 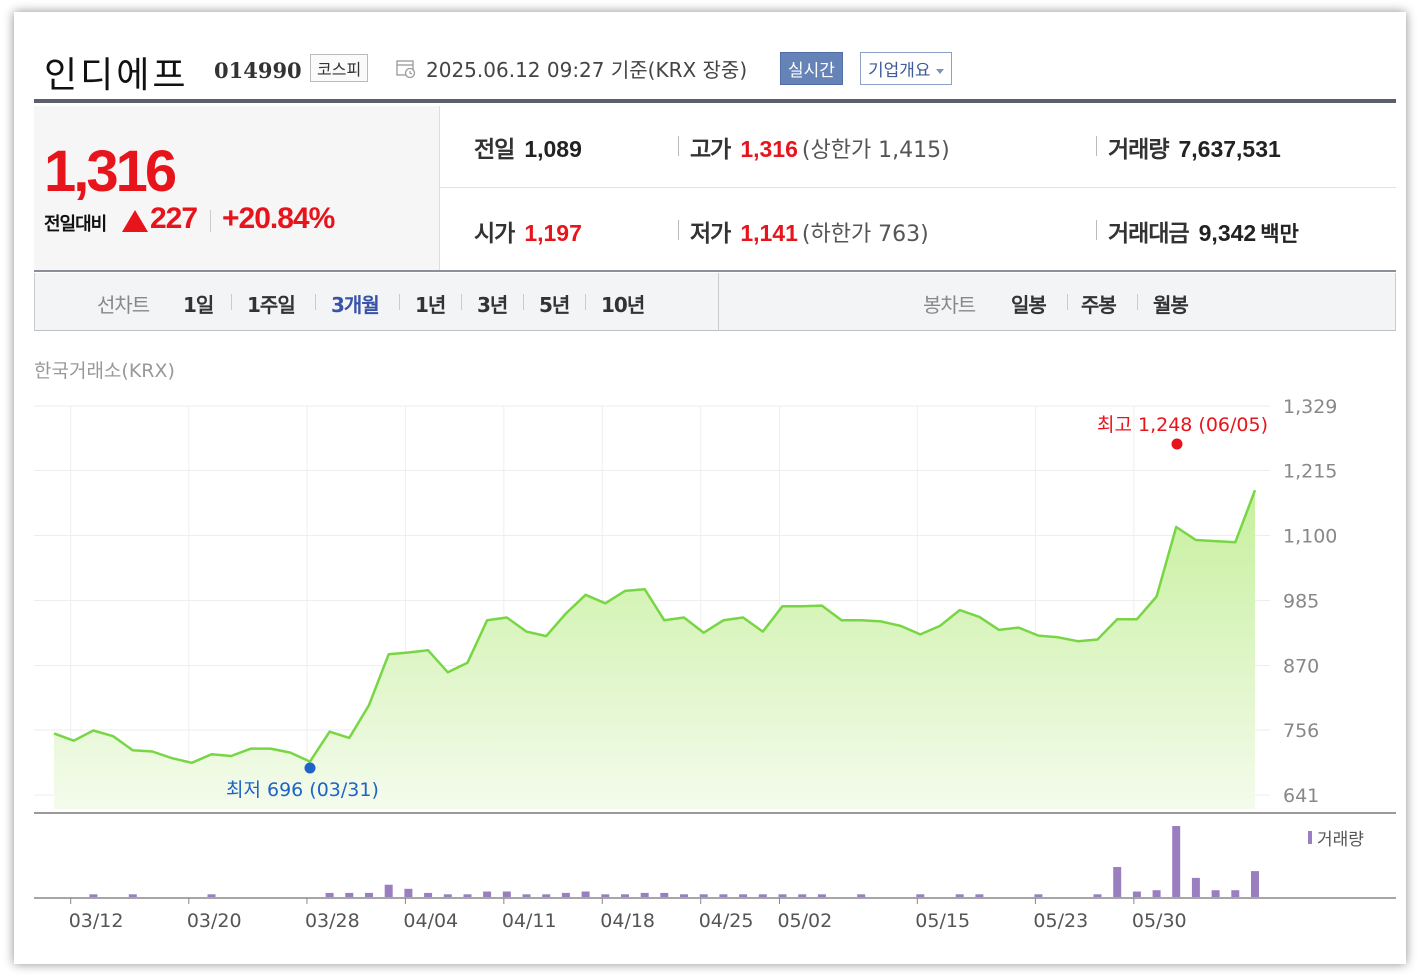 What do you see at coordinates (210, 221) in the screenshot?
I see `change-divider` at bounding box center [210, 221].